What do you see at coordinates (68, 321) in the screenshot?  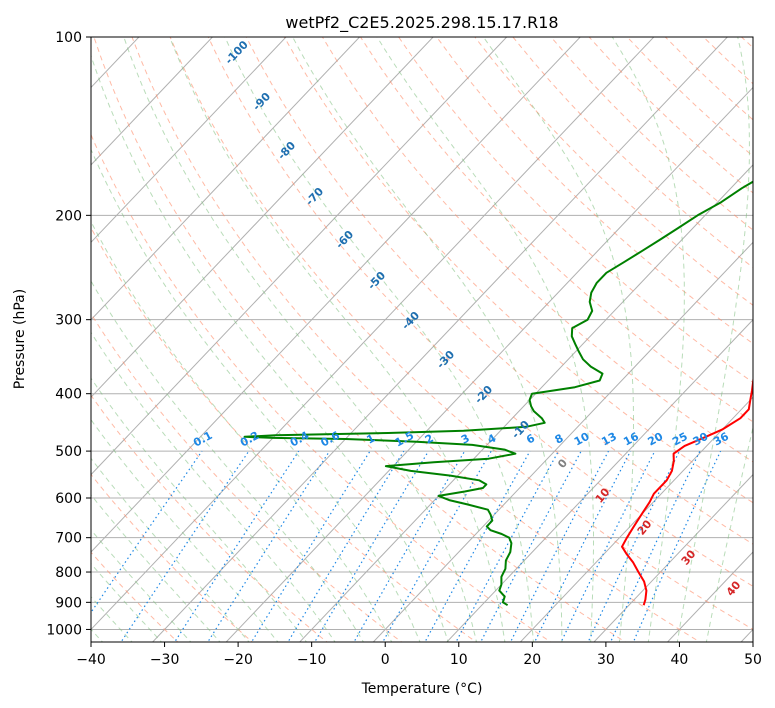 I see `y-tick-label: 300` at bounding box center [68, 321].